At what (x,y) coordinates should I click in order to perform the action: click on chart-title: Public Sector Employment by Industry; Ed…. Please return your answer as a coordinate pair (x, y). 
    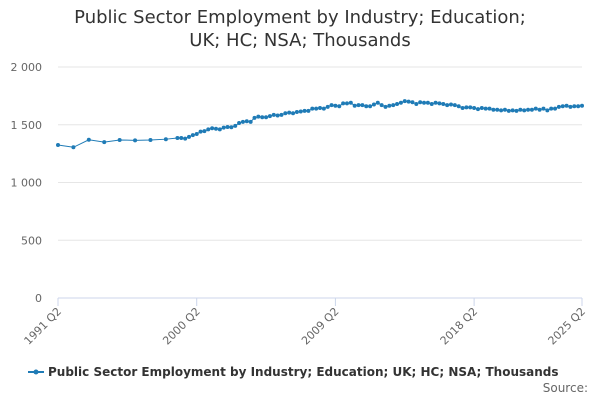
    Looking at the image, I should click on (300, 29).